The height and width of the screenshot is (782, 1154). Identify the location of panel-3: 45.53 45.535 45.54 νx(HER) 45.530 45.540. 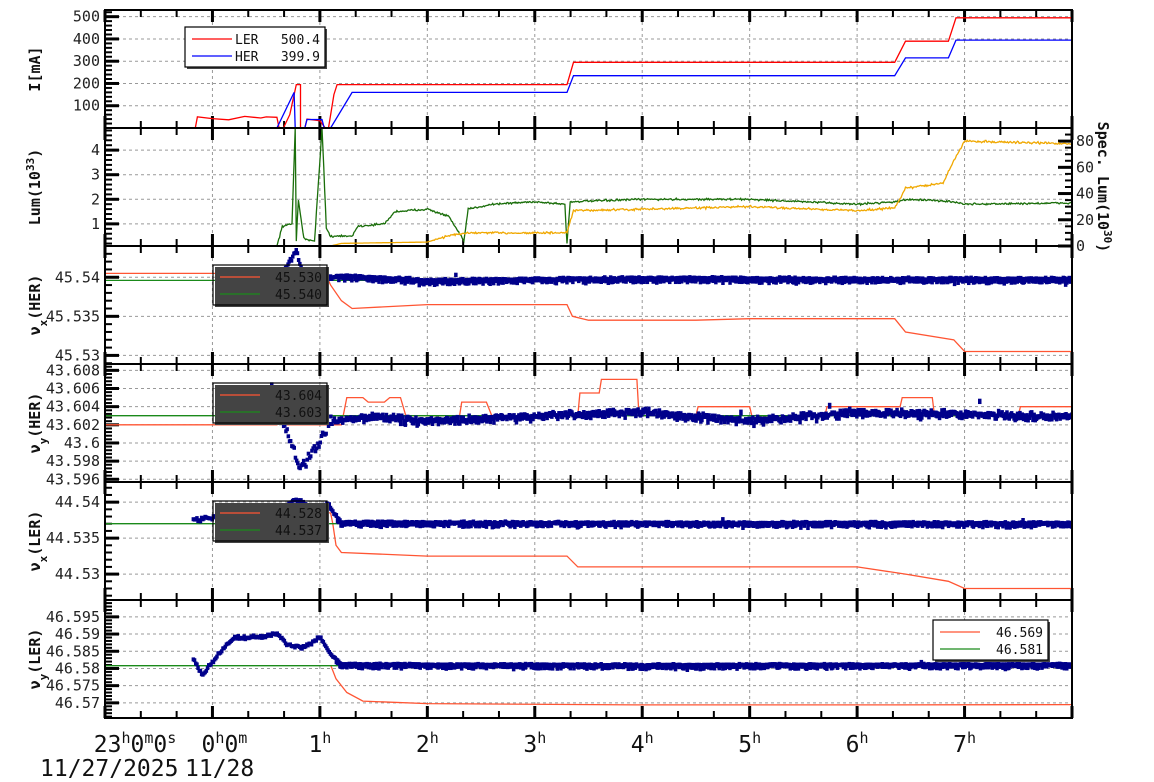
(550, 305).